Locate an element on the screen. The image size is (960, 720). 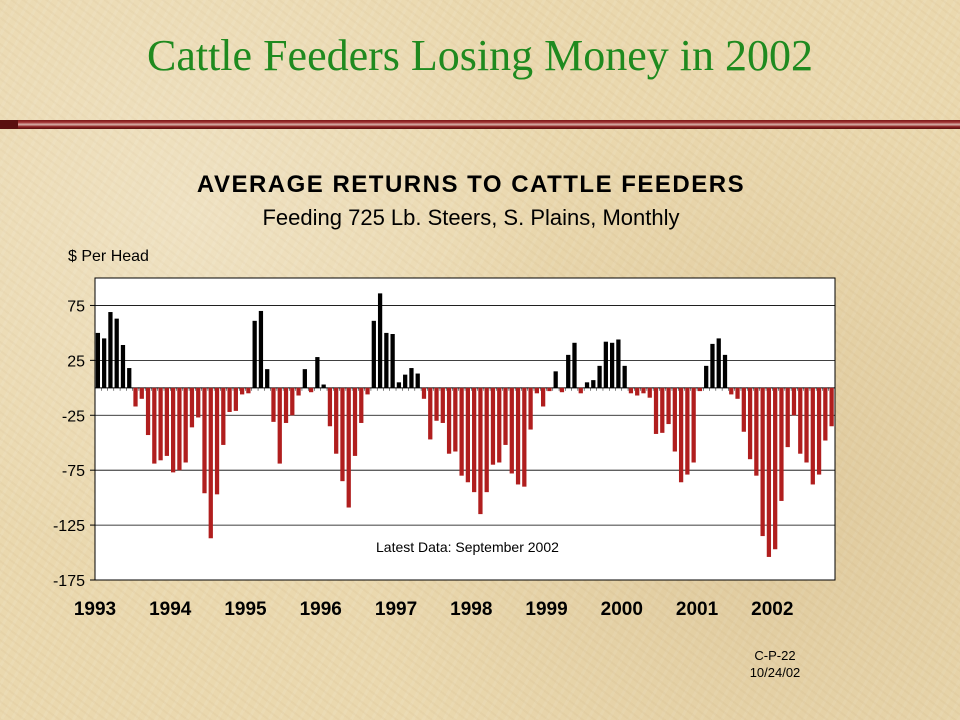
x-tick-label: 1994 is located at coordinates (170, 609).